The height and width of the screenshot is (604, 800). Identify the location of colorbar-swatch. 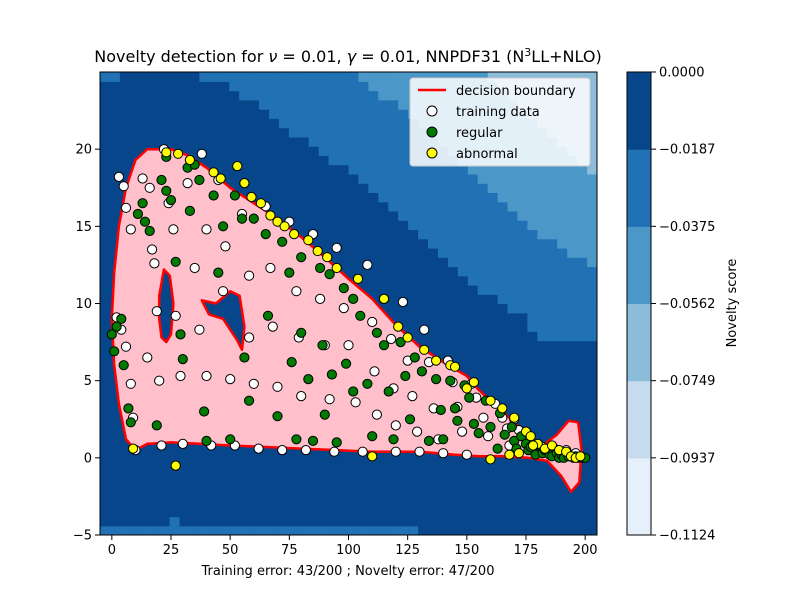
(639, 188).